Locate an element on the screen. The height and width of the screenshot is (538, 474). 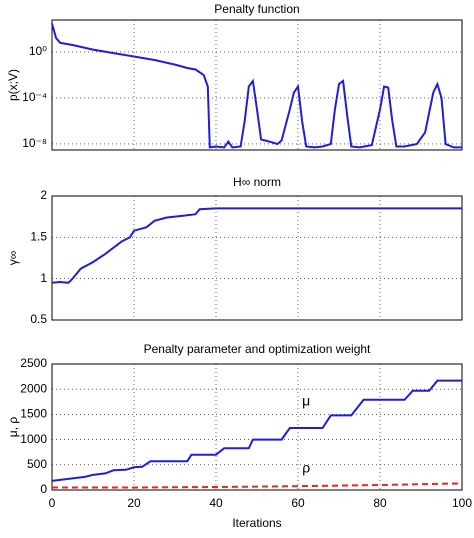
y-tick-label: 2 is located at coordinates (43, 195).